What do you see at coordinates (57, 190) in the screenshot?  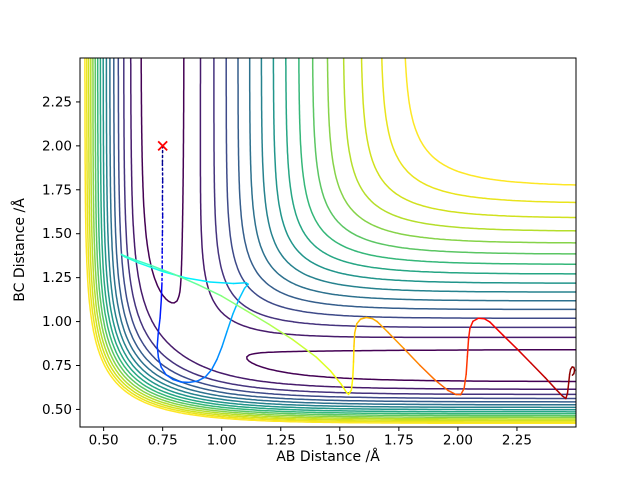 I see `y-tick-label: 1.75` at bounding box center [57, 190].